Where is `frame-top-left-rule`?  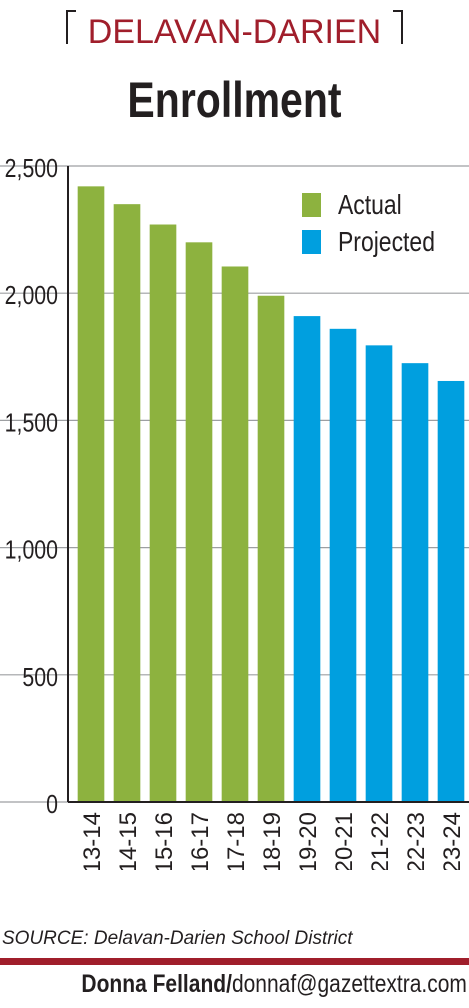
frame-top-left-rule is located at coordinates (71, 11).